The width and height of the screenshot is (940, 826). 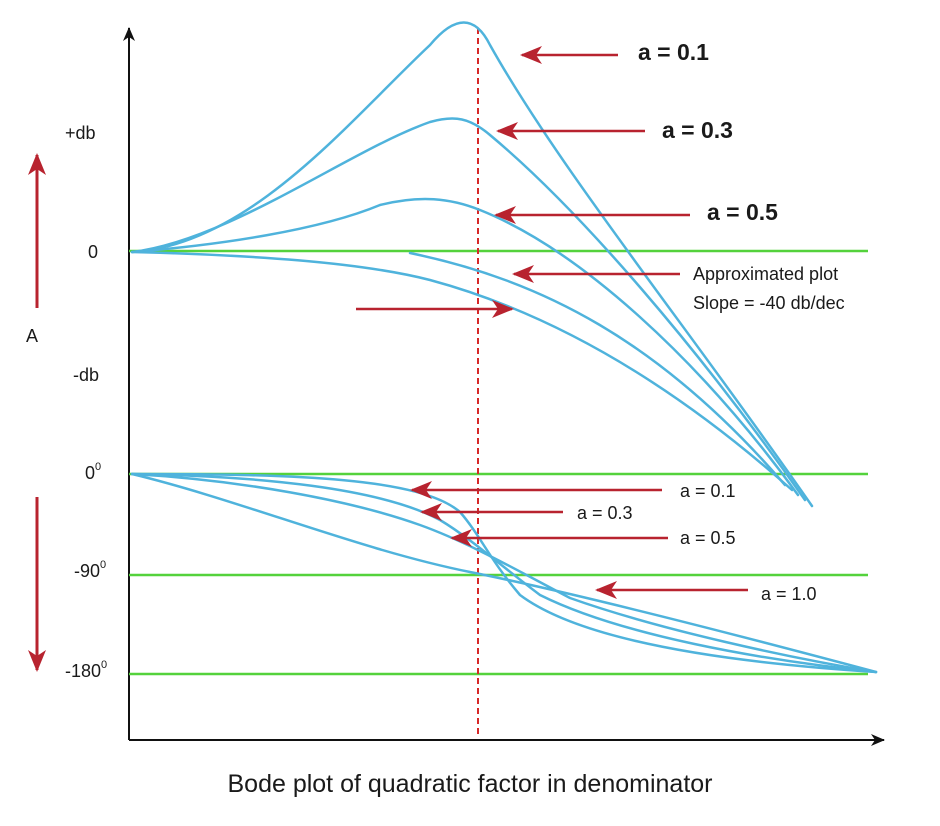 I want to click on phase-arrows, so click(x=579, y=540).